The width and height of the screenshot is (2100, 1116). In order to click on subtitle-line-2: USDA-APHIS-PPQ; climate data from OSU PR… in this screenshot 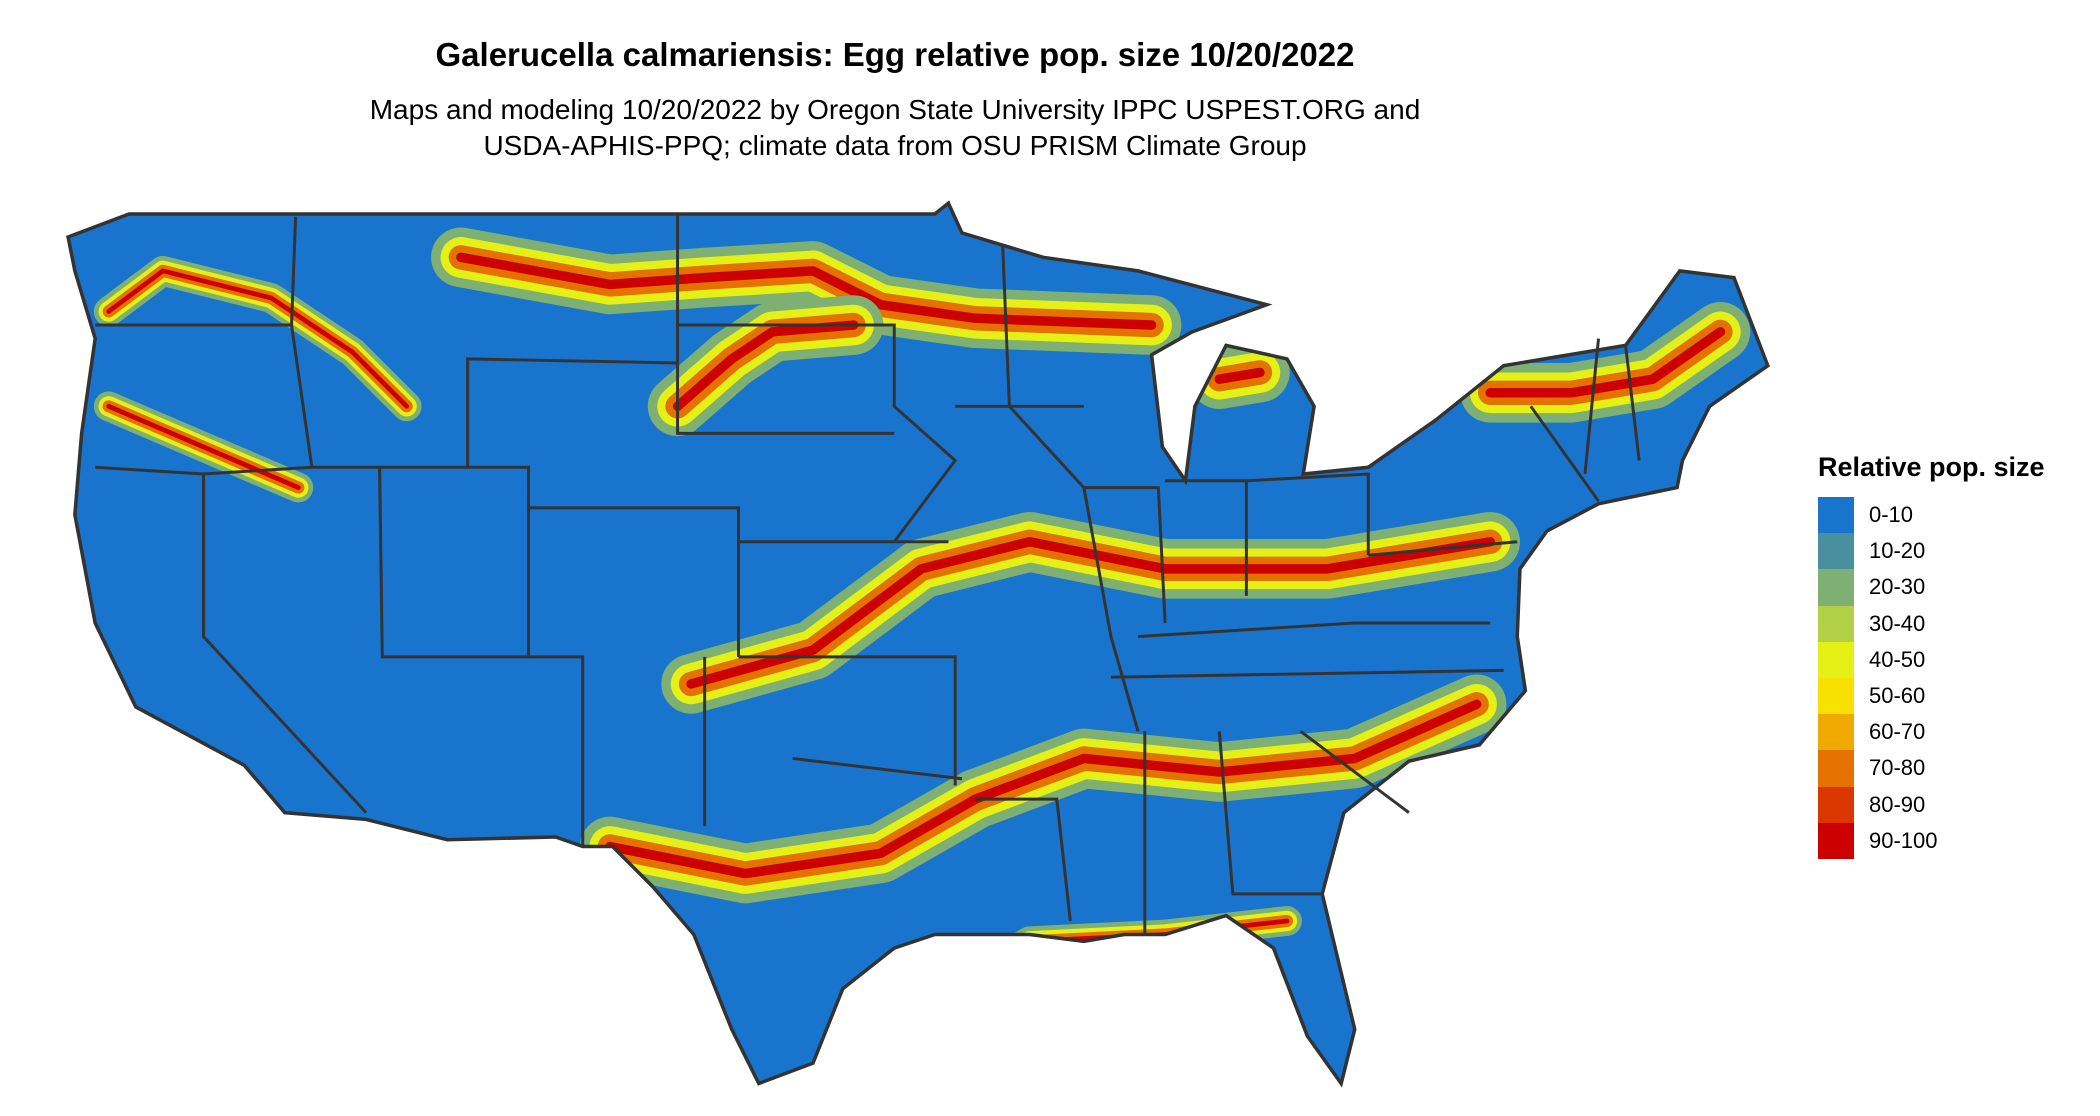, I will do `click(895, 145)`.